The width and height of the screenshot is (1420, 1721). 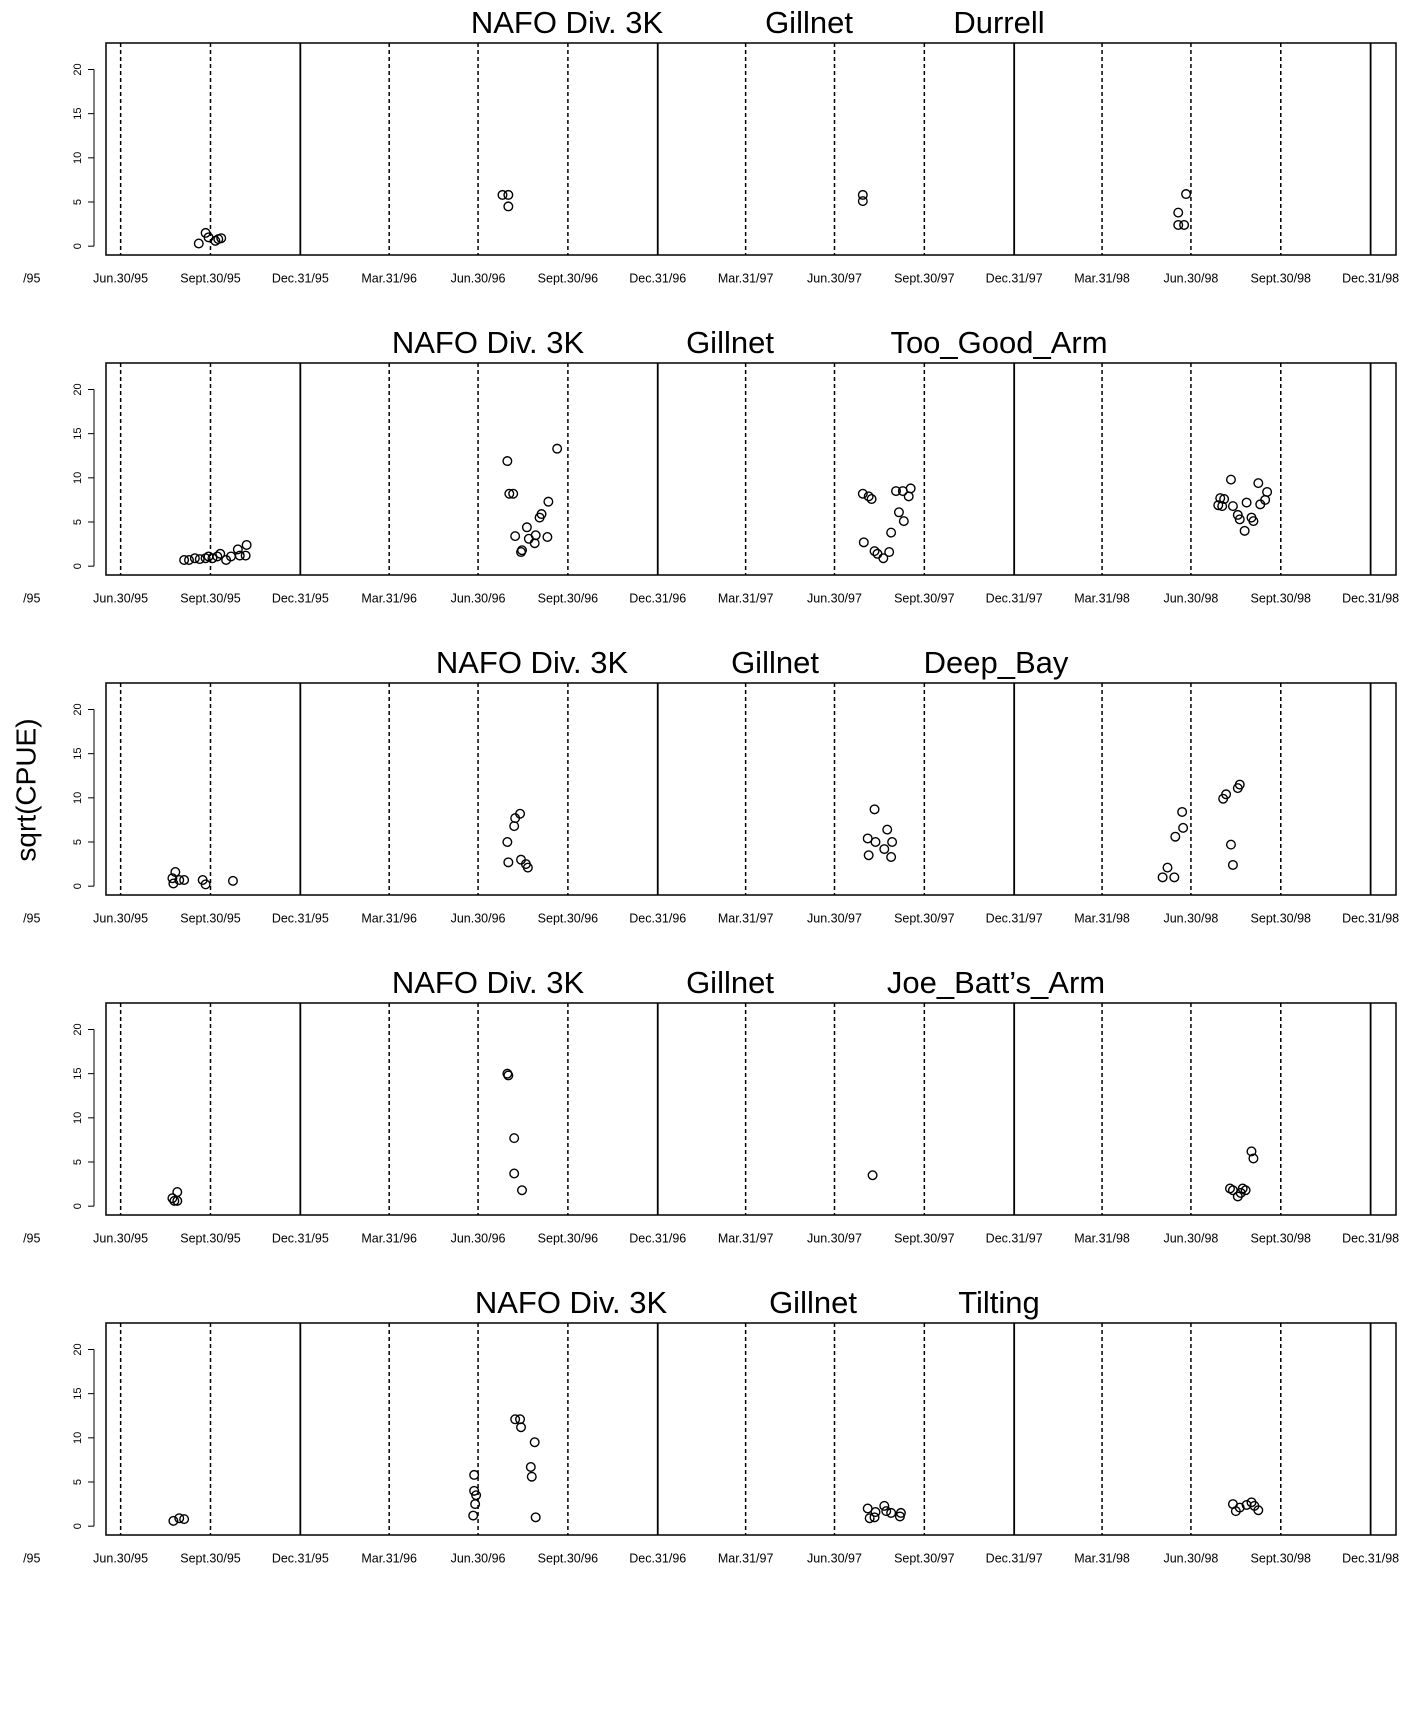 What do you see at coordinates (78, 1162) in the screenshot?
I see `y-tick-label: 5` at bounding box center [78, 1162].